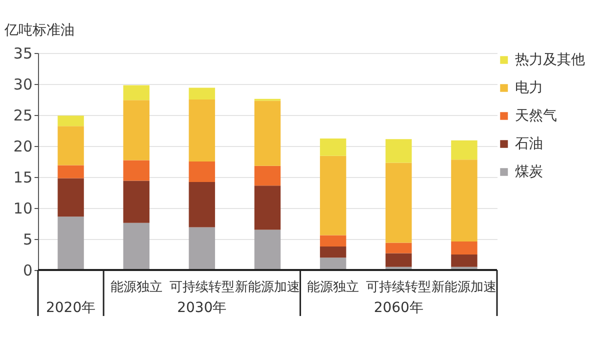  I want to click on y-tick-label: 20, so click(22, 147).